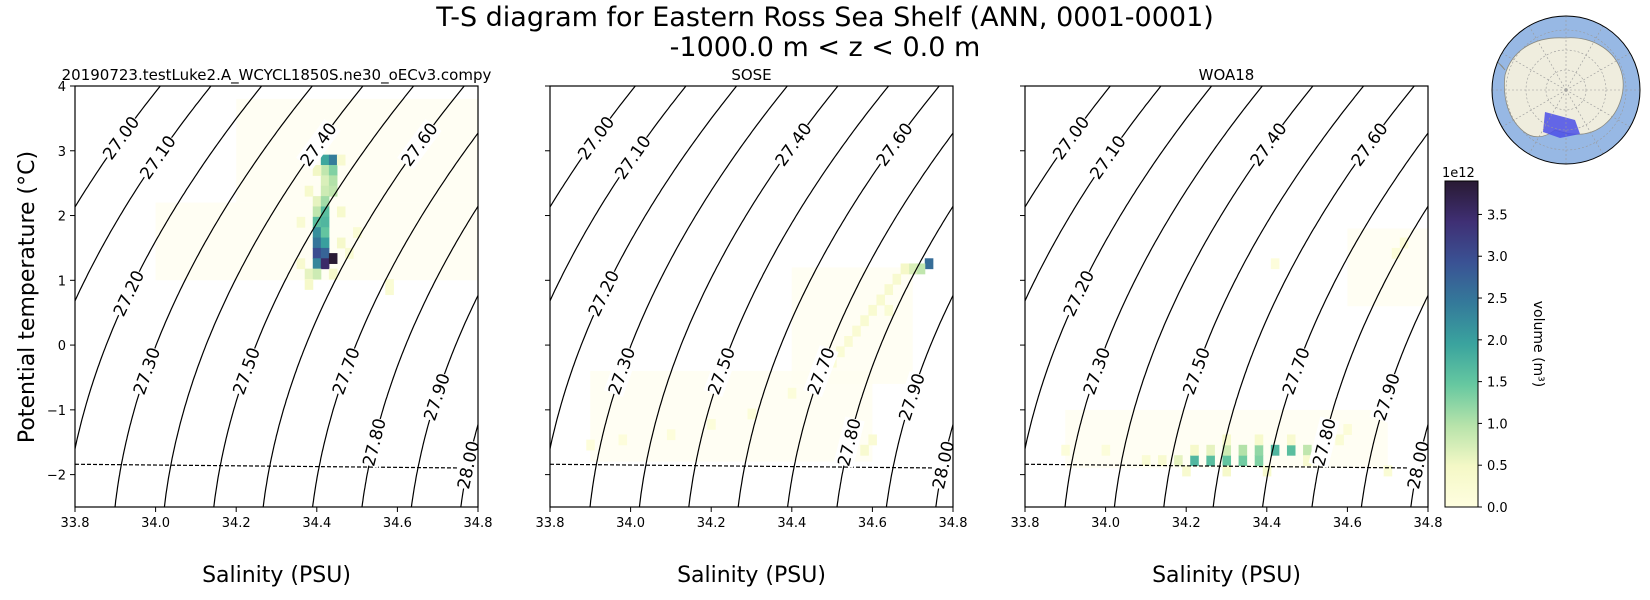  Describe the element at coordinates (1497, 215) in the screenshot. I see `colorbar-tick-label: 3.5` at that location.